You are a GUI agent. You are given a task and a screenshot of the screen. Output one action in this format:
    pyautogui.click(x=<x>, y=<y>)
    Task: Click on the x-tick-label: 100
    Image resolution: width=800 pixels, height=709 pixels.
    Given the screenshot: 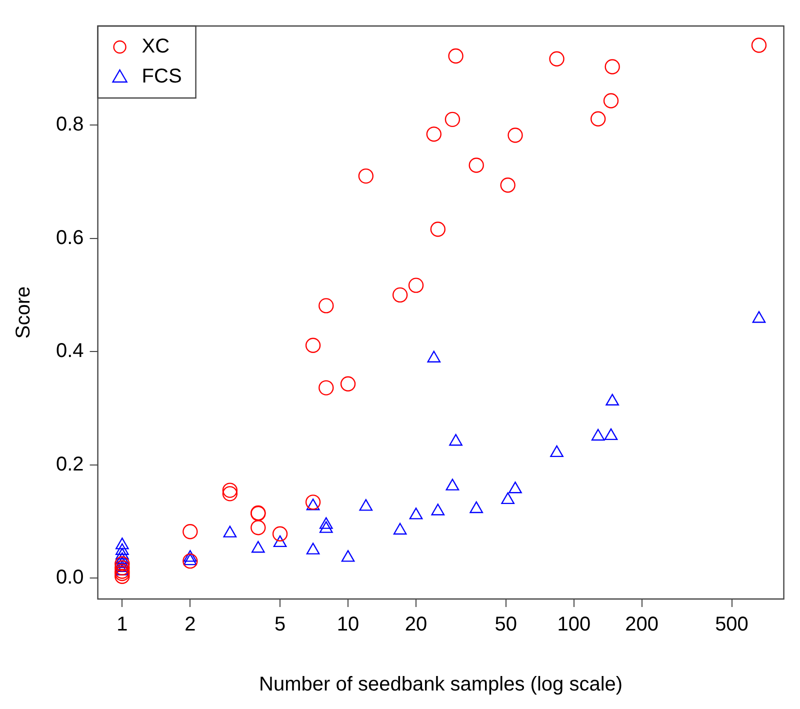 What is the action you would take?
    pyautogui.click(x=574, y=625)
    